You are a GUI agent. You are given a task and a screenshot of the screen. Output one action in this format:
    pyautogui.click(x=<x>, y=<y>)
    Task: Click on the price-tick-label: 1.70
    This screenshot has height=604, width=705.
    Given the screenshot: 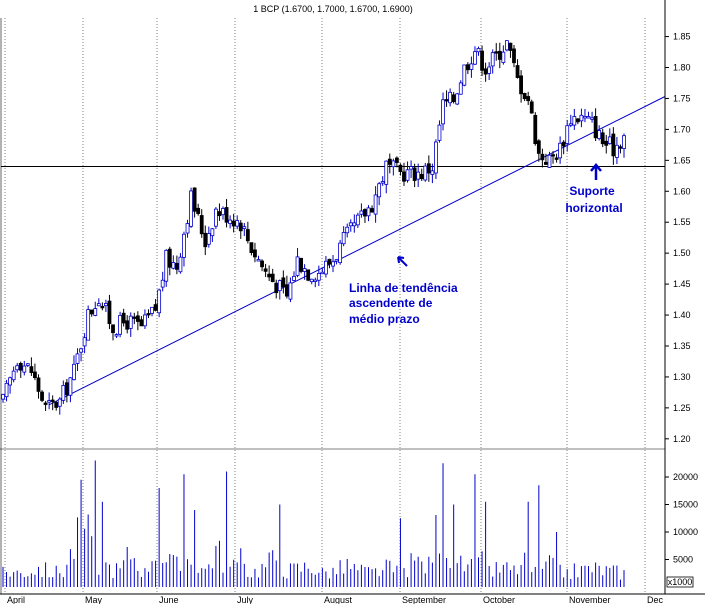 What is the action you would take?
    pyautogui.click(x=682, y=129)
    